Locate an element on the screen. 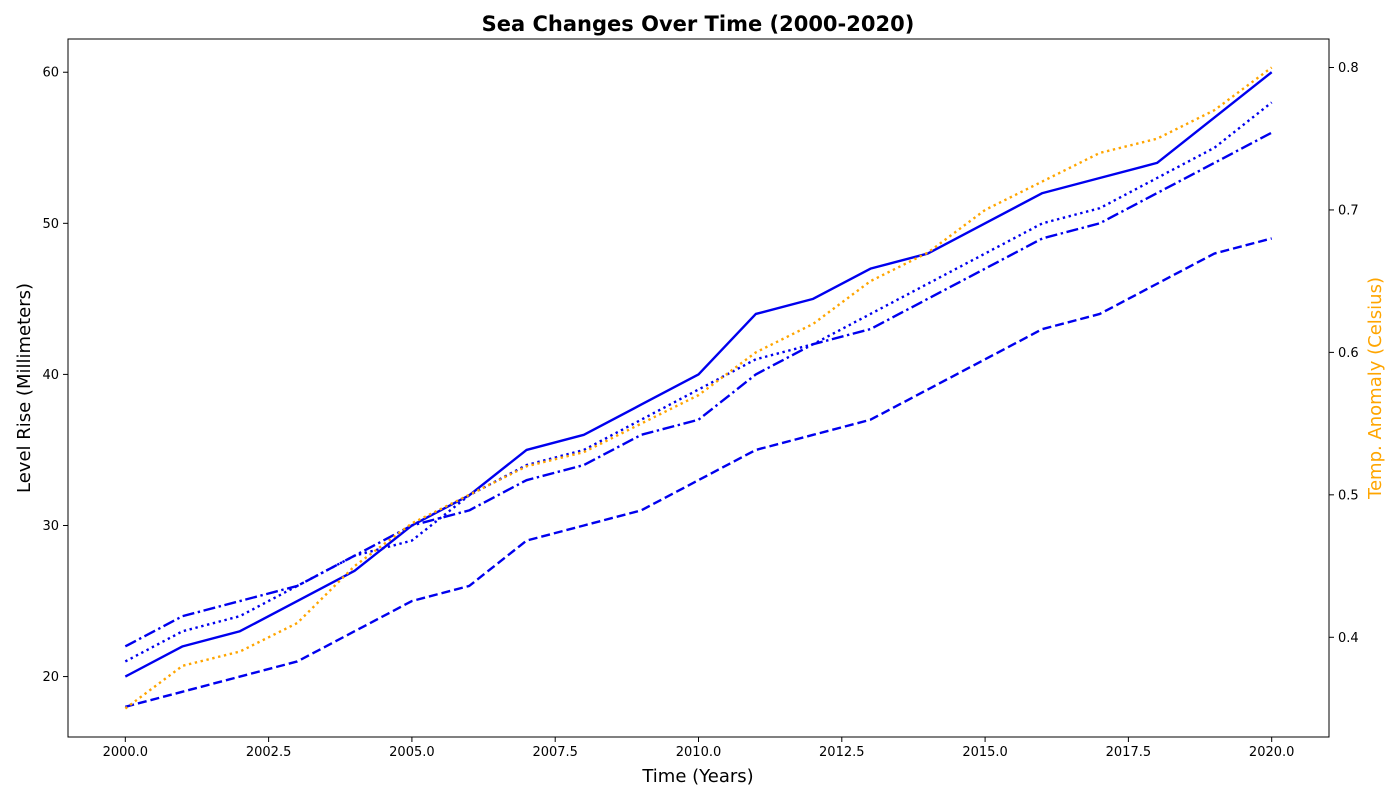 The image size is (1400, 800). x-tick-label: 2020.0 is located at coordinates (1272, 752).